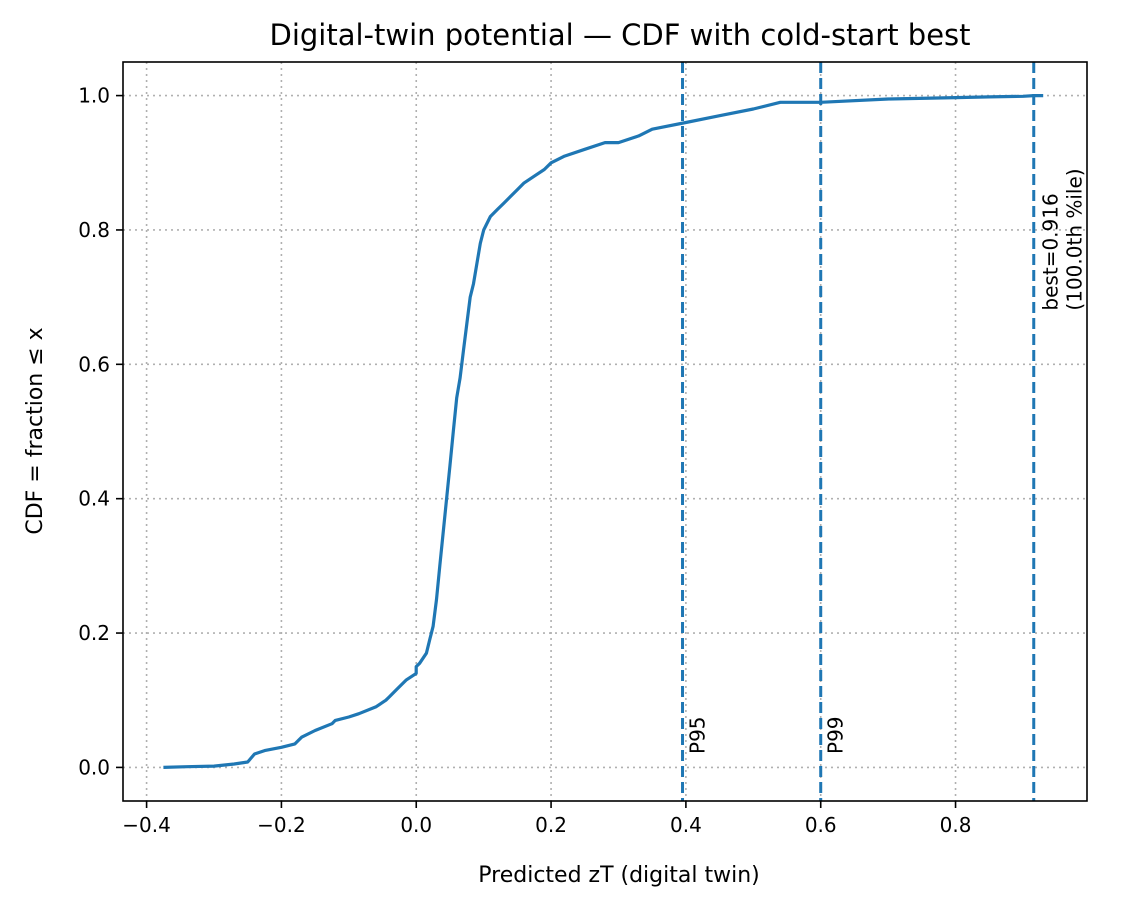 The height and width of the screenshot is (908, 1139). Describe the element at coordinates (551, 825) in the screenshot. I see `x-tick-label: 0.2` at that location.